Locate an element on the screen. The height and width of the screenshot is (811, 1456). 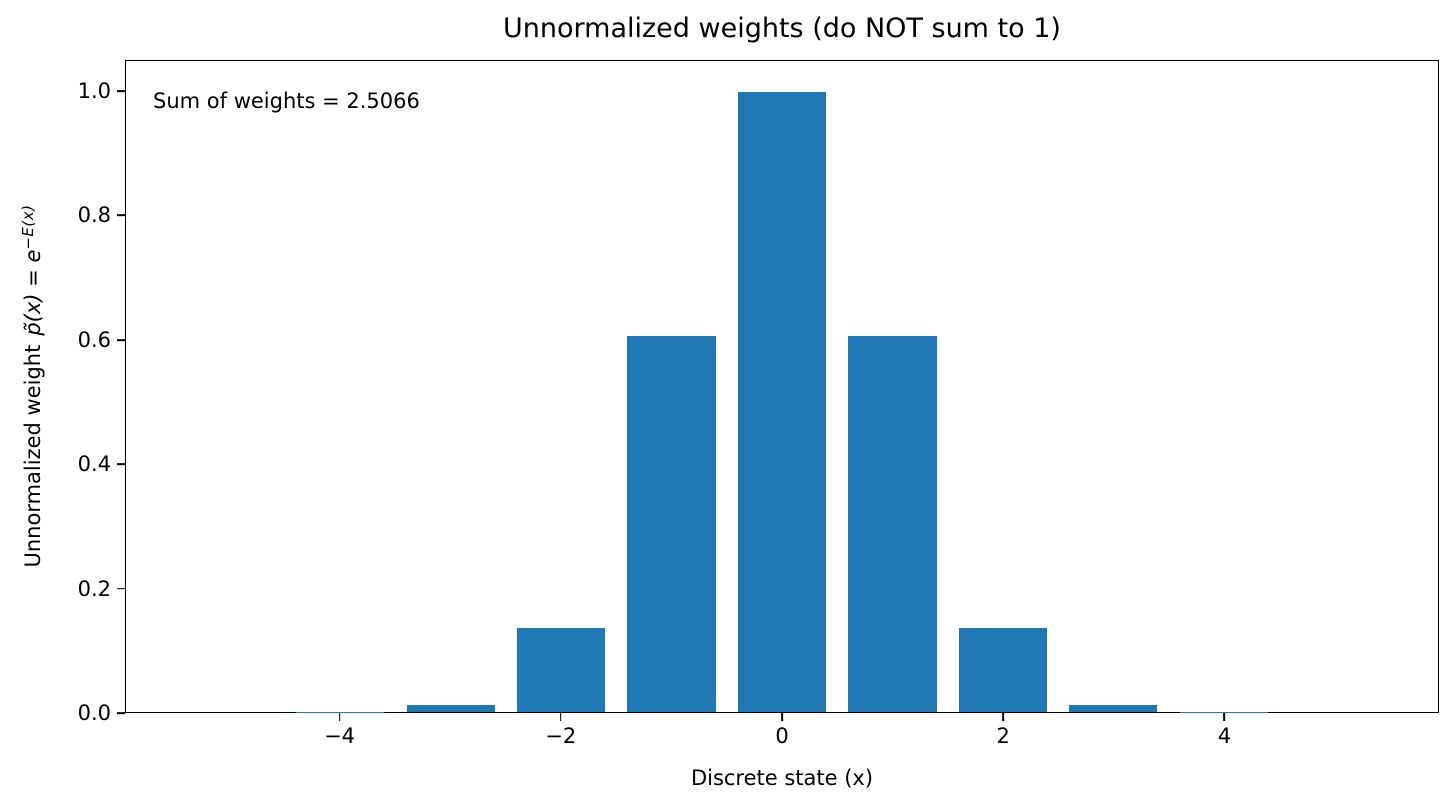
x-axis-label: Discrete state (x) is located at coordinates (782, 778).